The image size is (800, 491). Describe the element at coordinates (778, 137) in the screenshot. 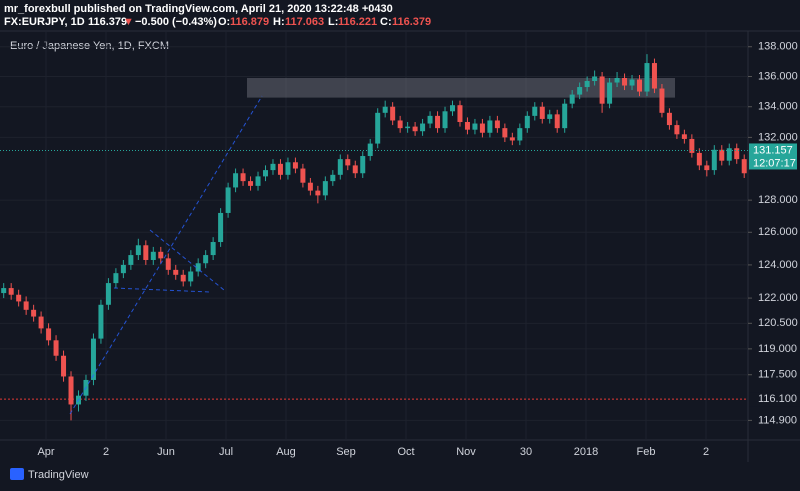

I see `y-tick-label: 132.000` at that location.